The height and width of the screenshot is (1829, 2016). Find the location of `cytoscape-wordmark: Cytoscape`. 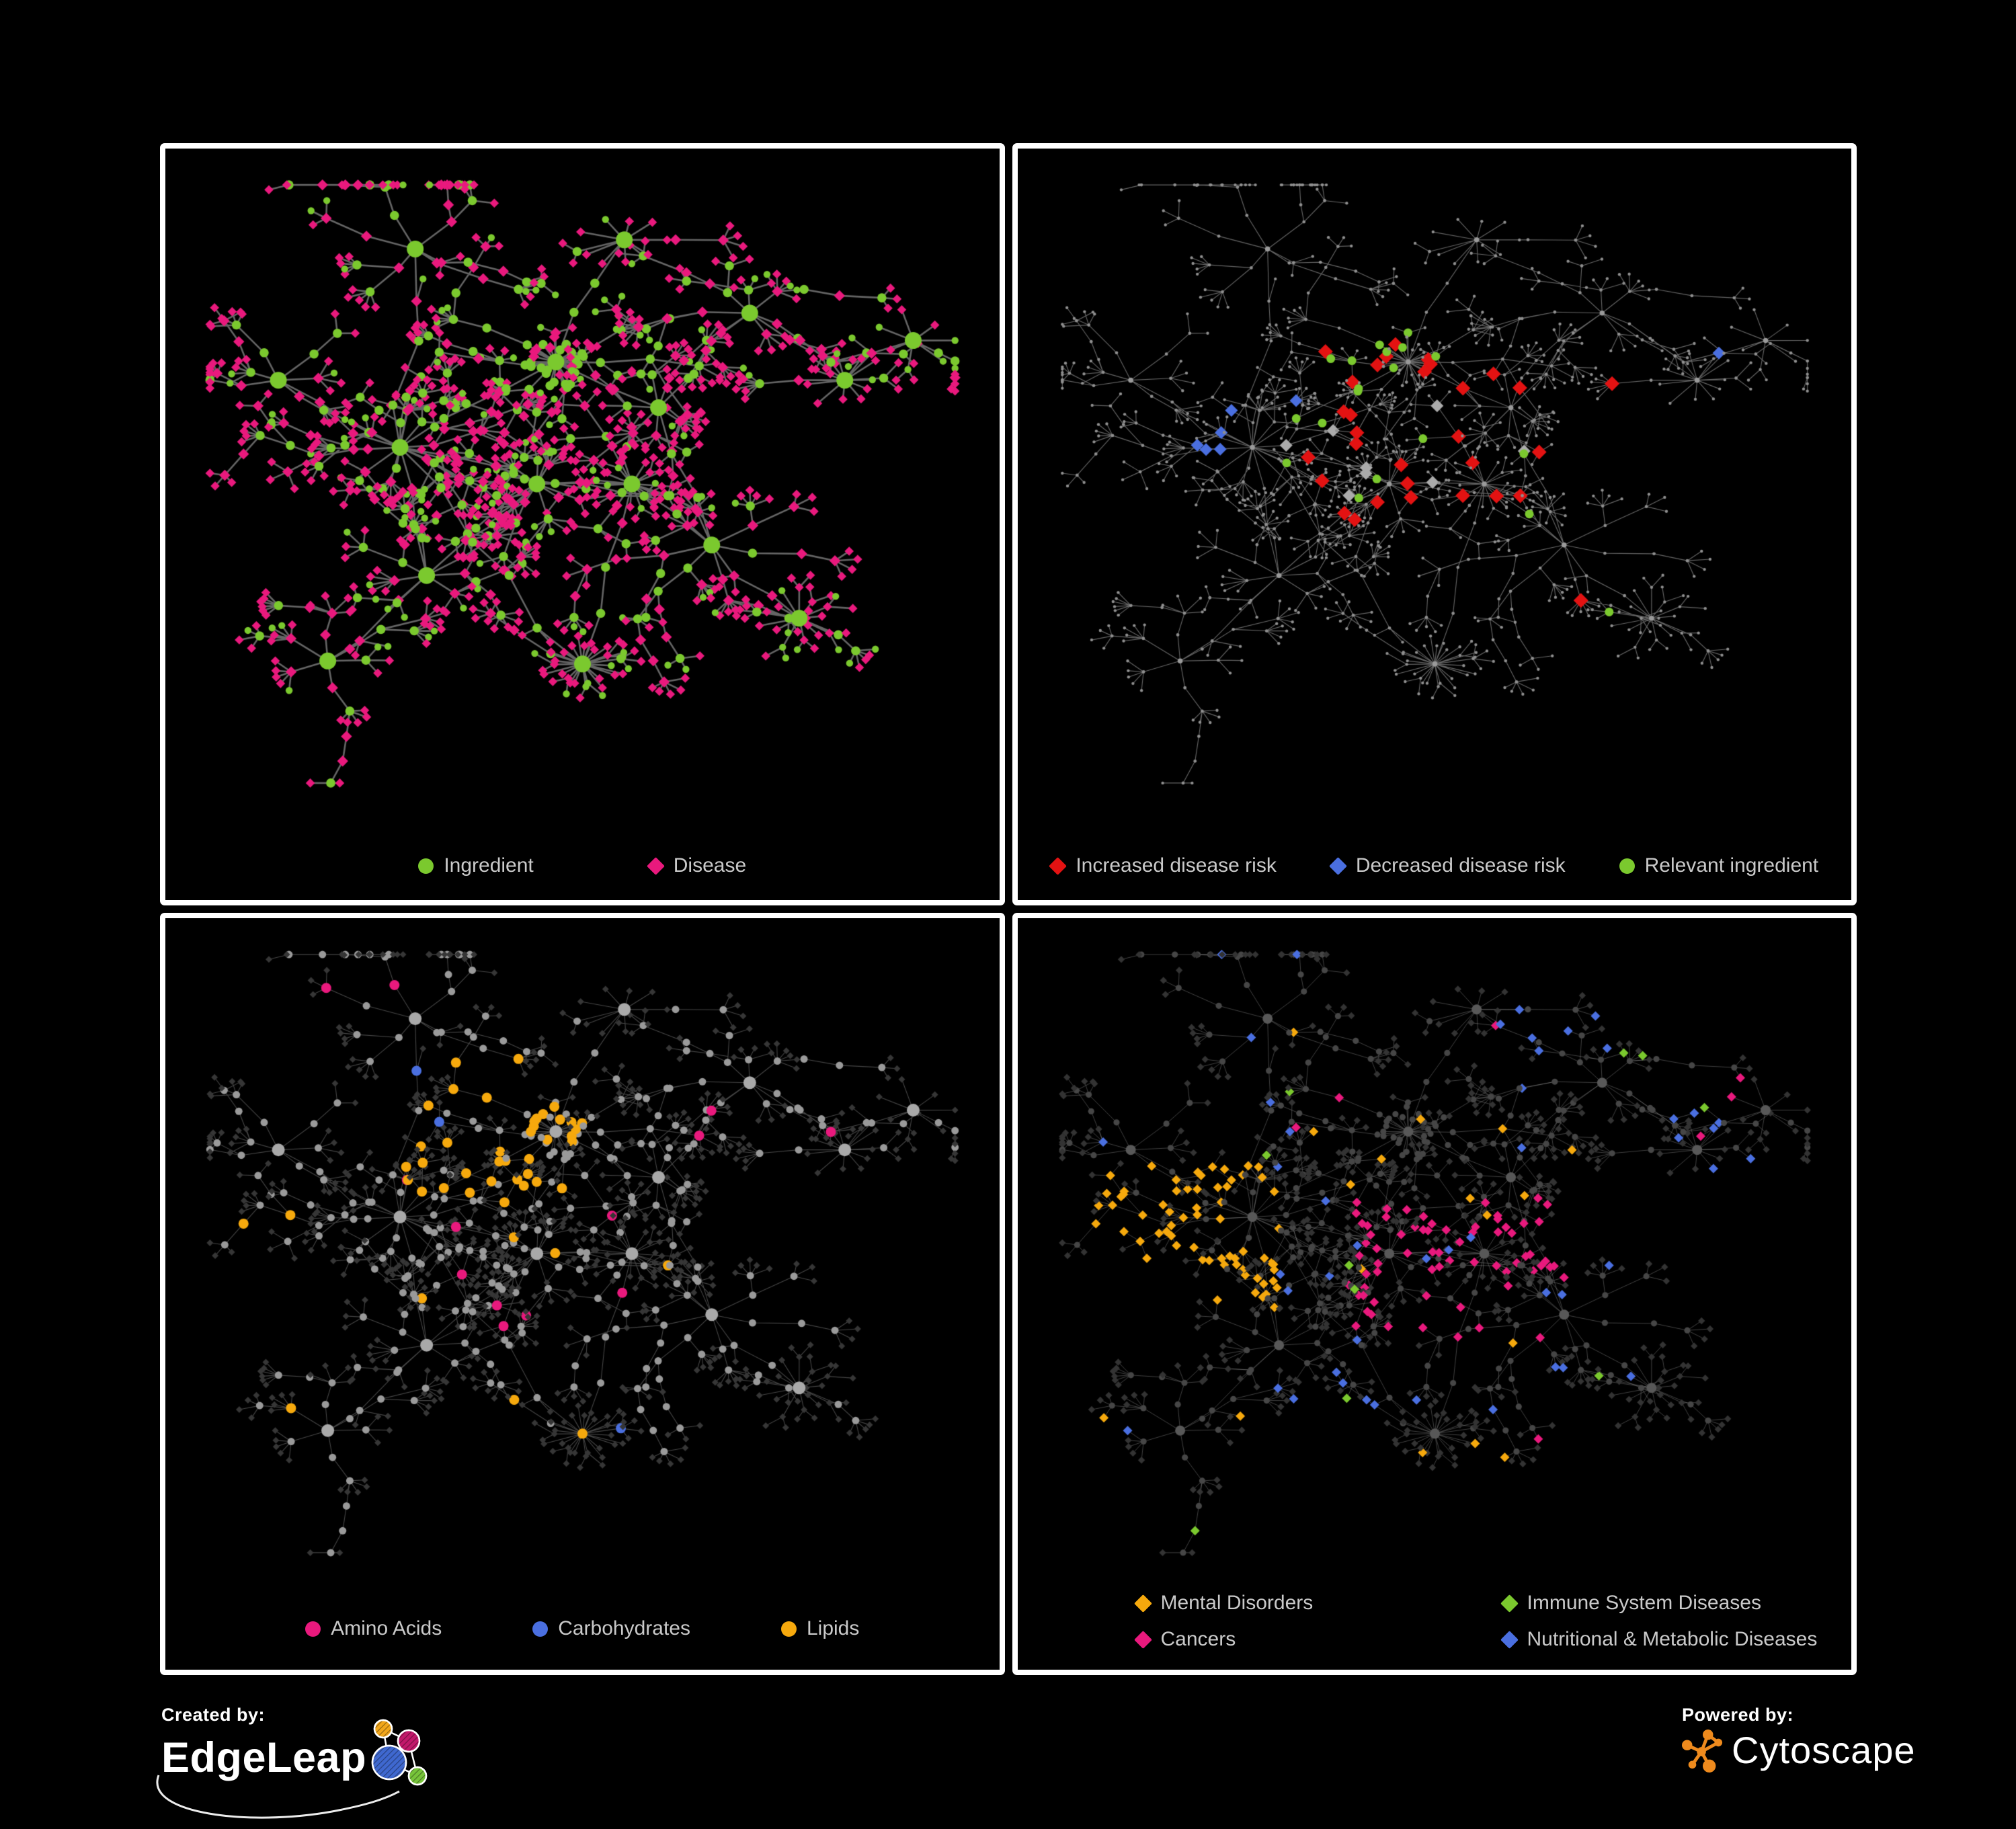

cytoscape-wordmark: Cytoscape is located at coordinates (1824, 1750).